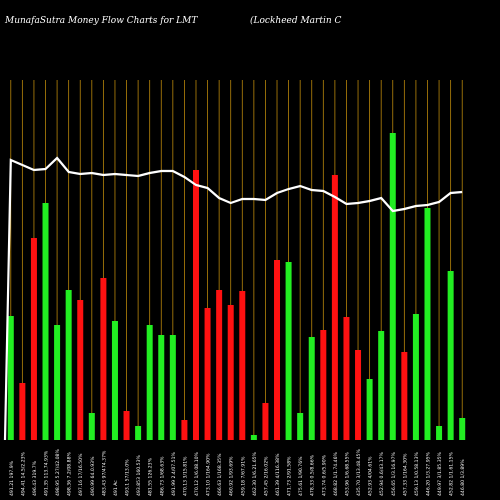 This screenshot has height=500, width=500. Describe the element at coordinates (162, 476) in the screenshot. I see `x-tick-label: 486.73 1/68.63%` at that location.